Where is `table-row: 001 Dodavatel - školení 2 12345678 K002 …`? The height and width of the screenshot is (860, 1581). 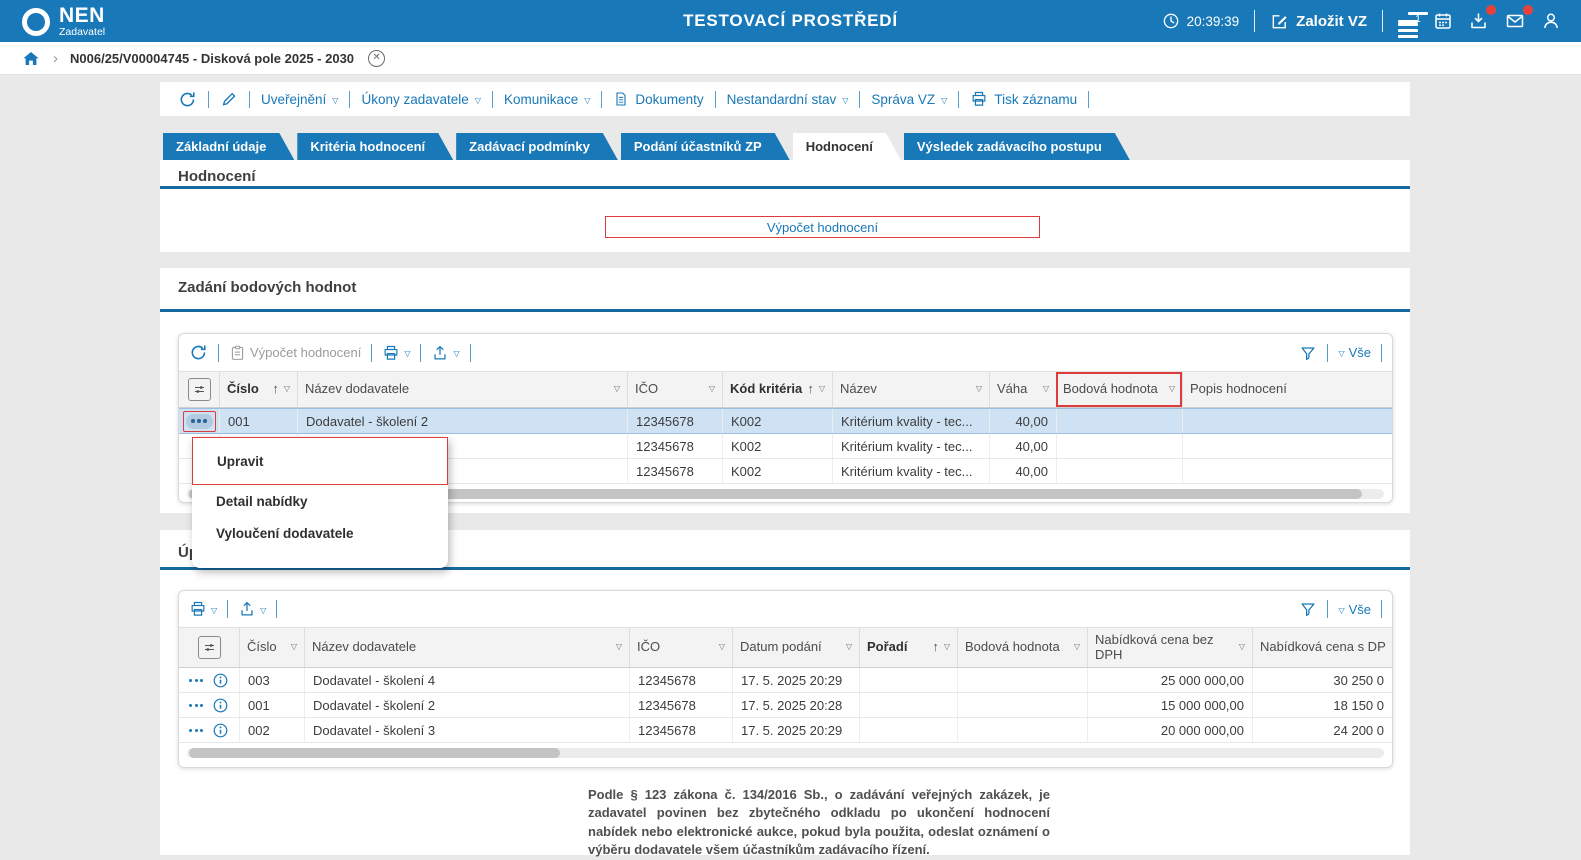 table-row: 001 Dodavatel - školení 2 12345678 K002 … is located at coordinates (785, 421).